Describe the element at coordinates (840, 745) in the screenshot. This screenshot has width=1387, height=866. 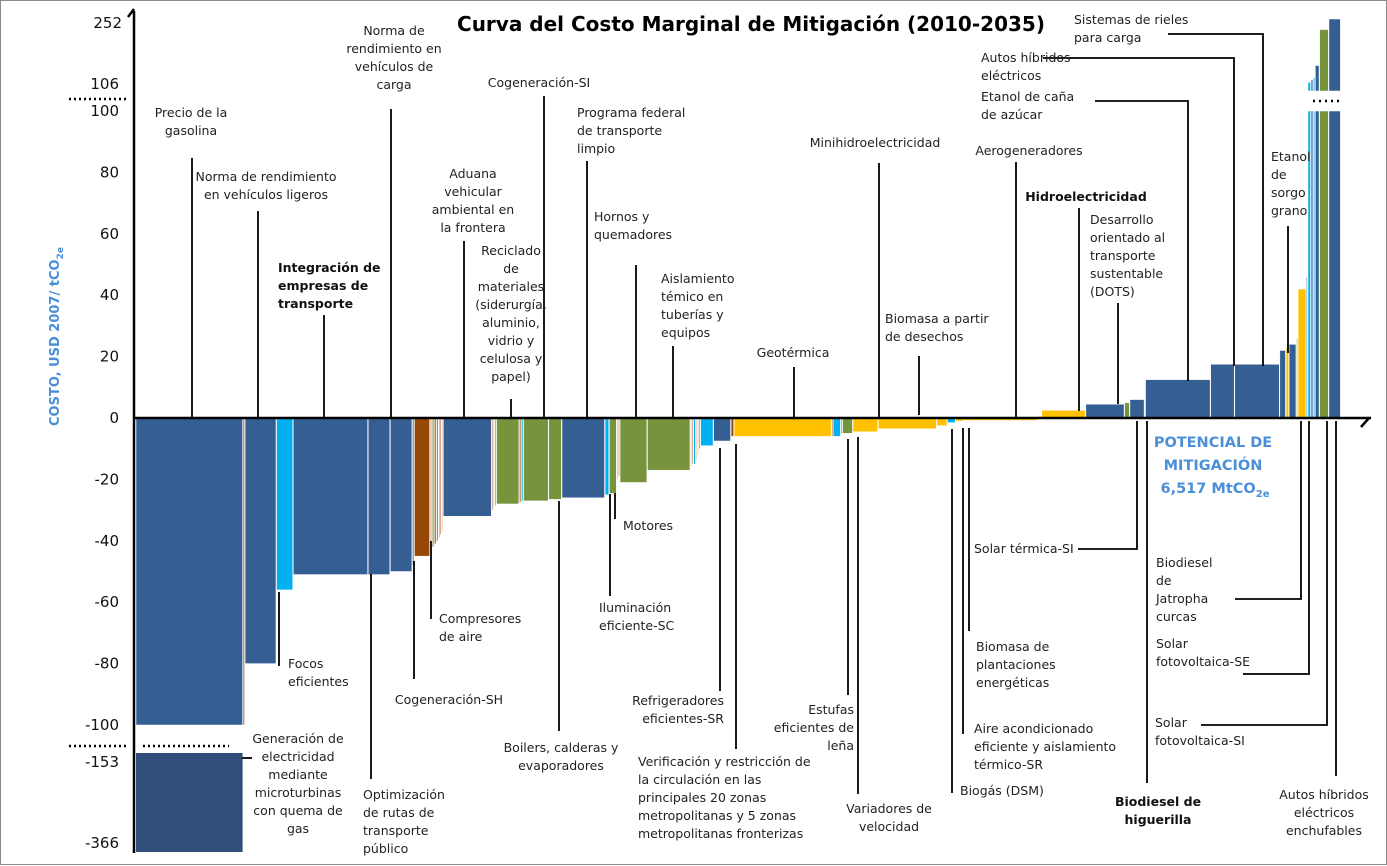
I see `bar-label-line: leña` at that location.